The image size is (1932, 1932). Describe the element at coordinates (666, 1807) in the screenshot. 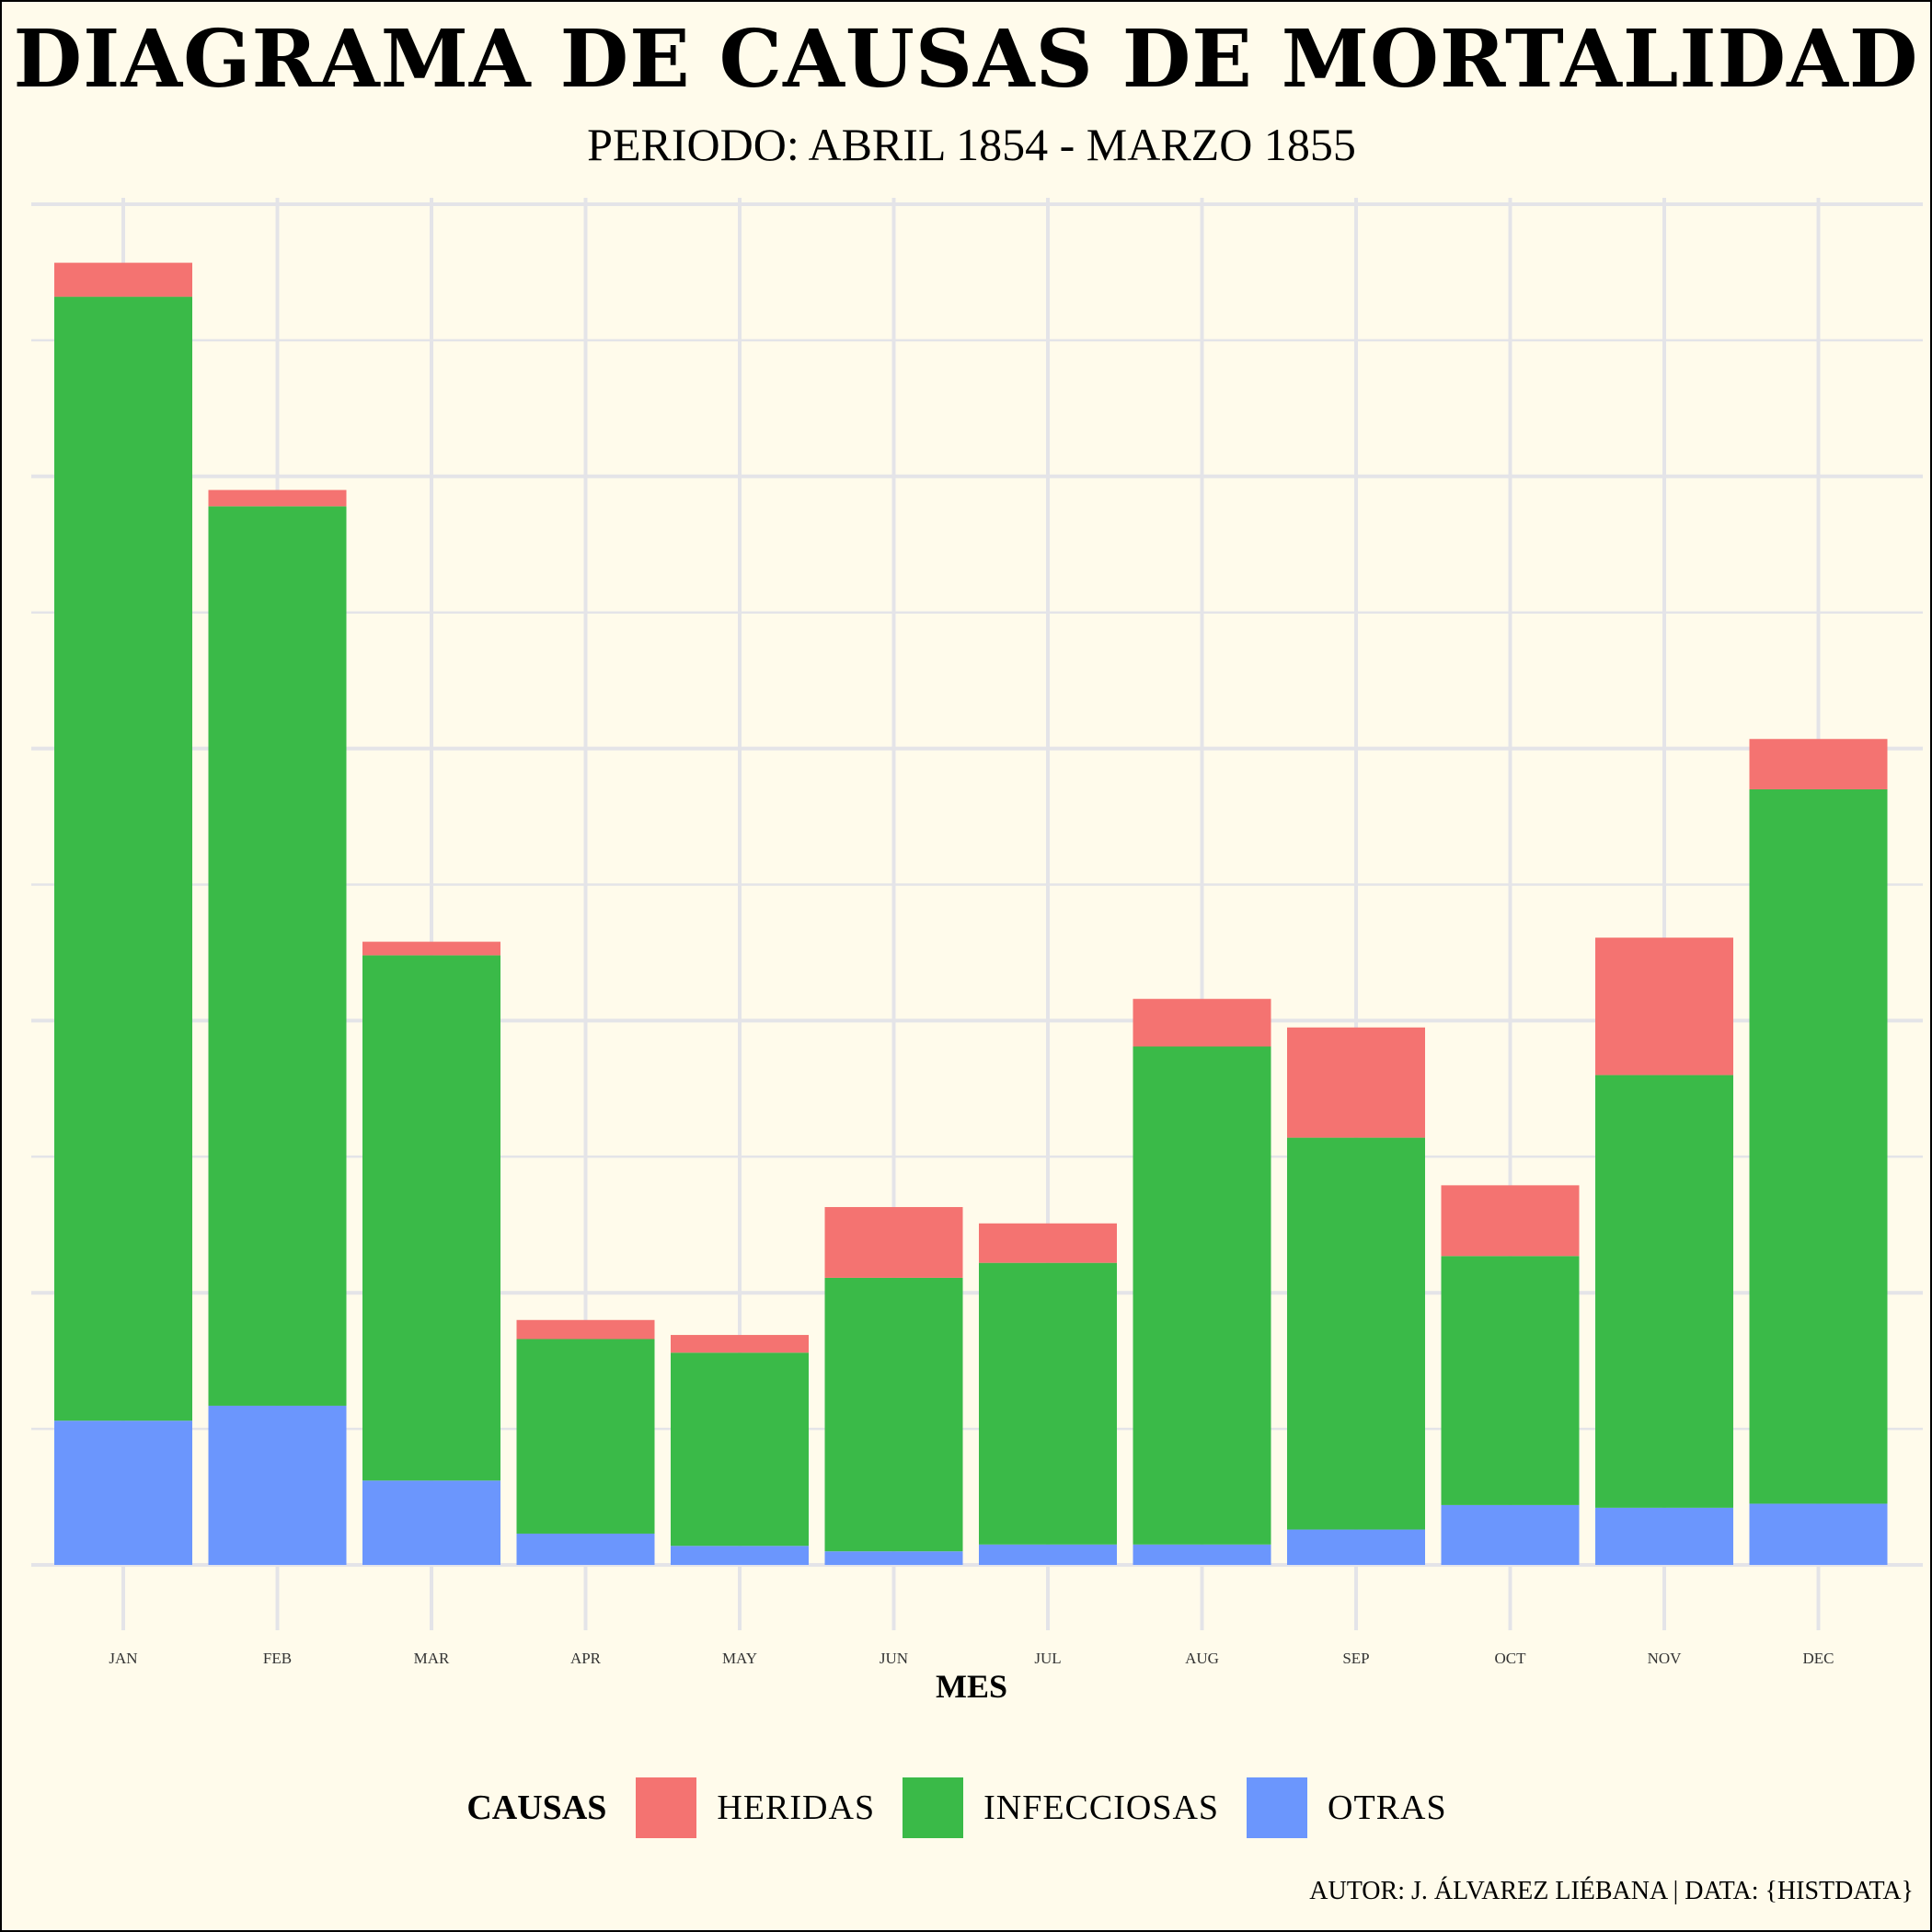

I see `legend-swatch-heridas` at that location.